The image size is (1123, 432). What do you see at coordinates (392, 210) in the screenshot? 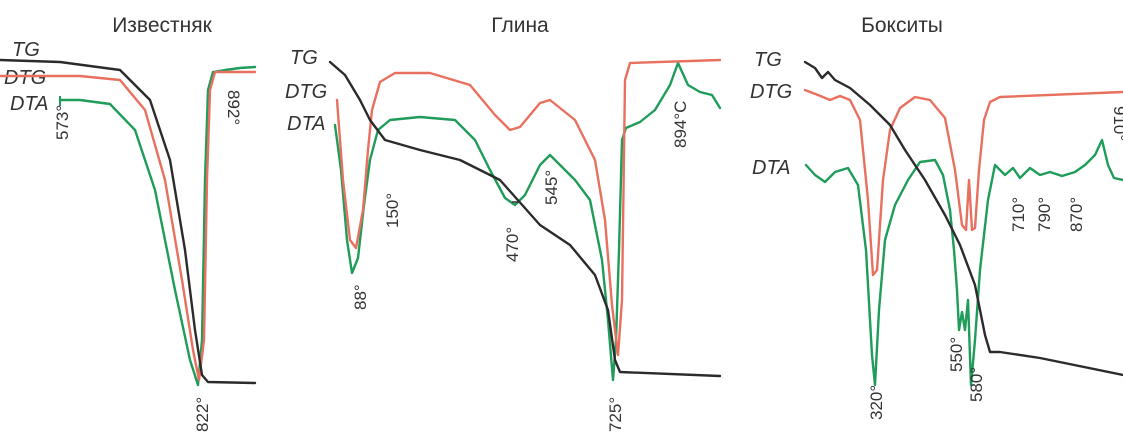
I see `annotation-150: 150°` at bounding box center [392, 210].